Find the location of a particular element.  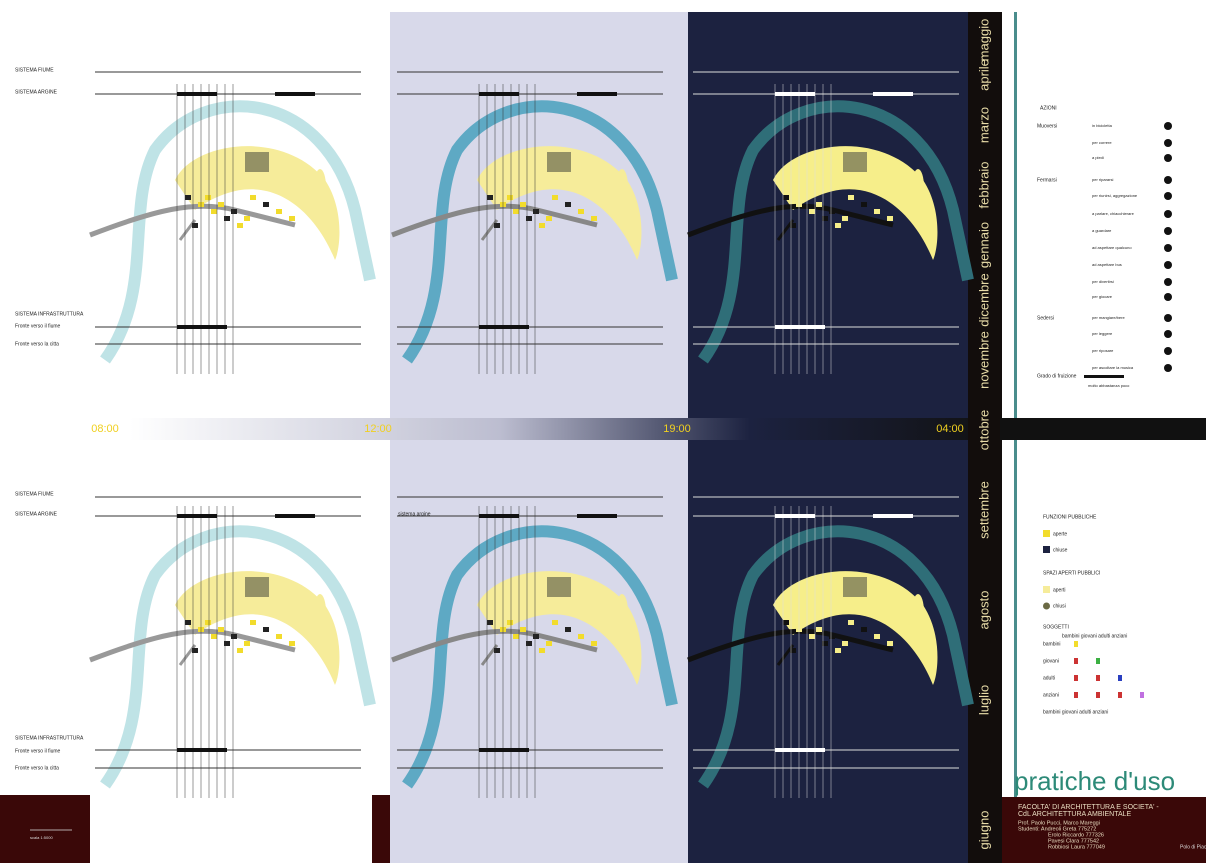

legend-item: per mangiare/bere is located at coordinates (1108, 317).